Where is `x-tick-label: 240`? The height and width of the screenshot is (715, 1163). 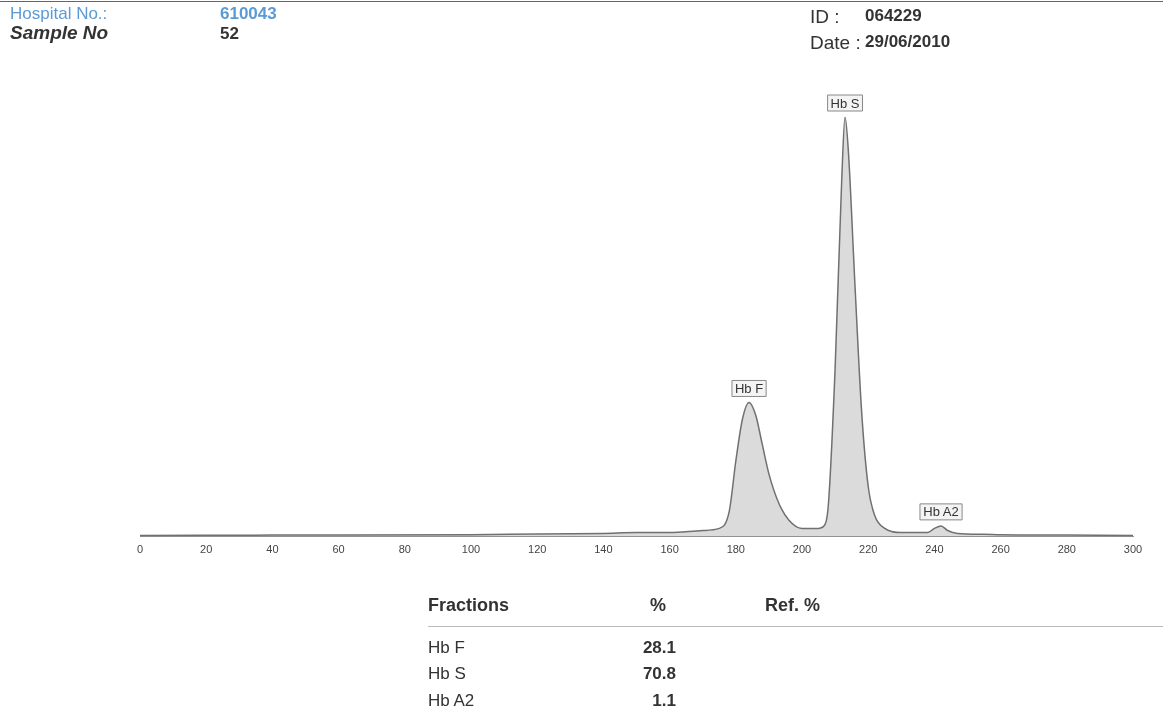
x-tick-label: 240 is located at coordinates (934, 549).